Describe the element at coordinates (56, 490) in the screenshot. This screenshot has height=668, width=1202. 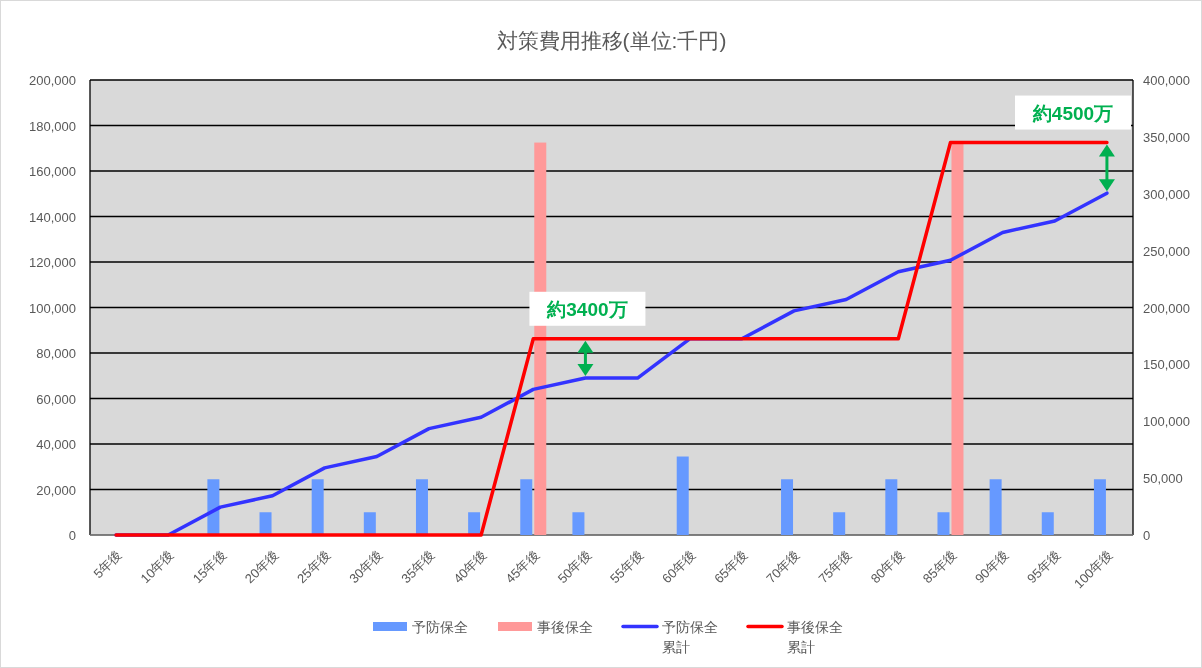
I see `y-tick-label: 20,000` at that location.